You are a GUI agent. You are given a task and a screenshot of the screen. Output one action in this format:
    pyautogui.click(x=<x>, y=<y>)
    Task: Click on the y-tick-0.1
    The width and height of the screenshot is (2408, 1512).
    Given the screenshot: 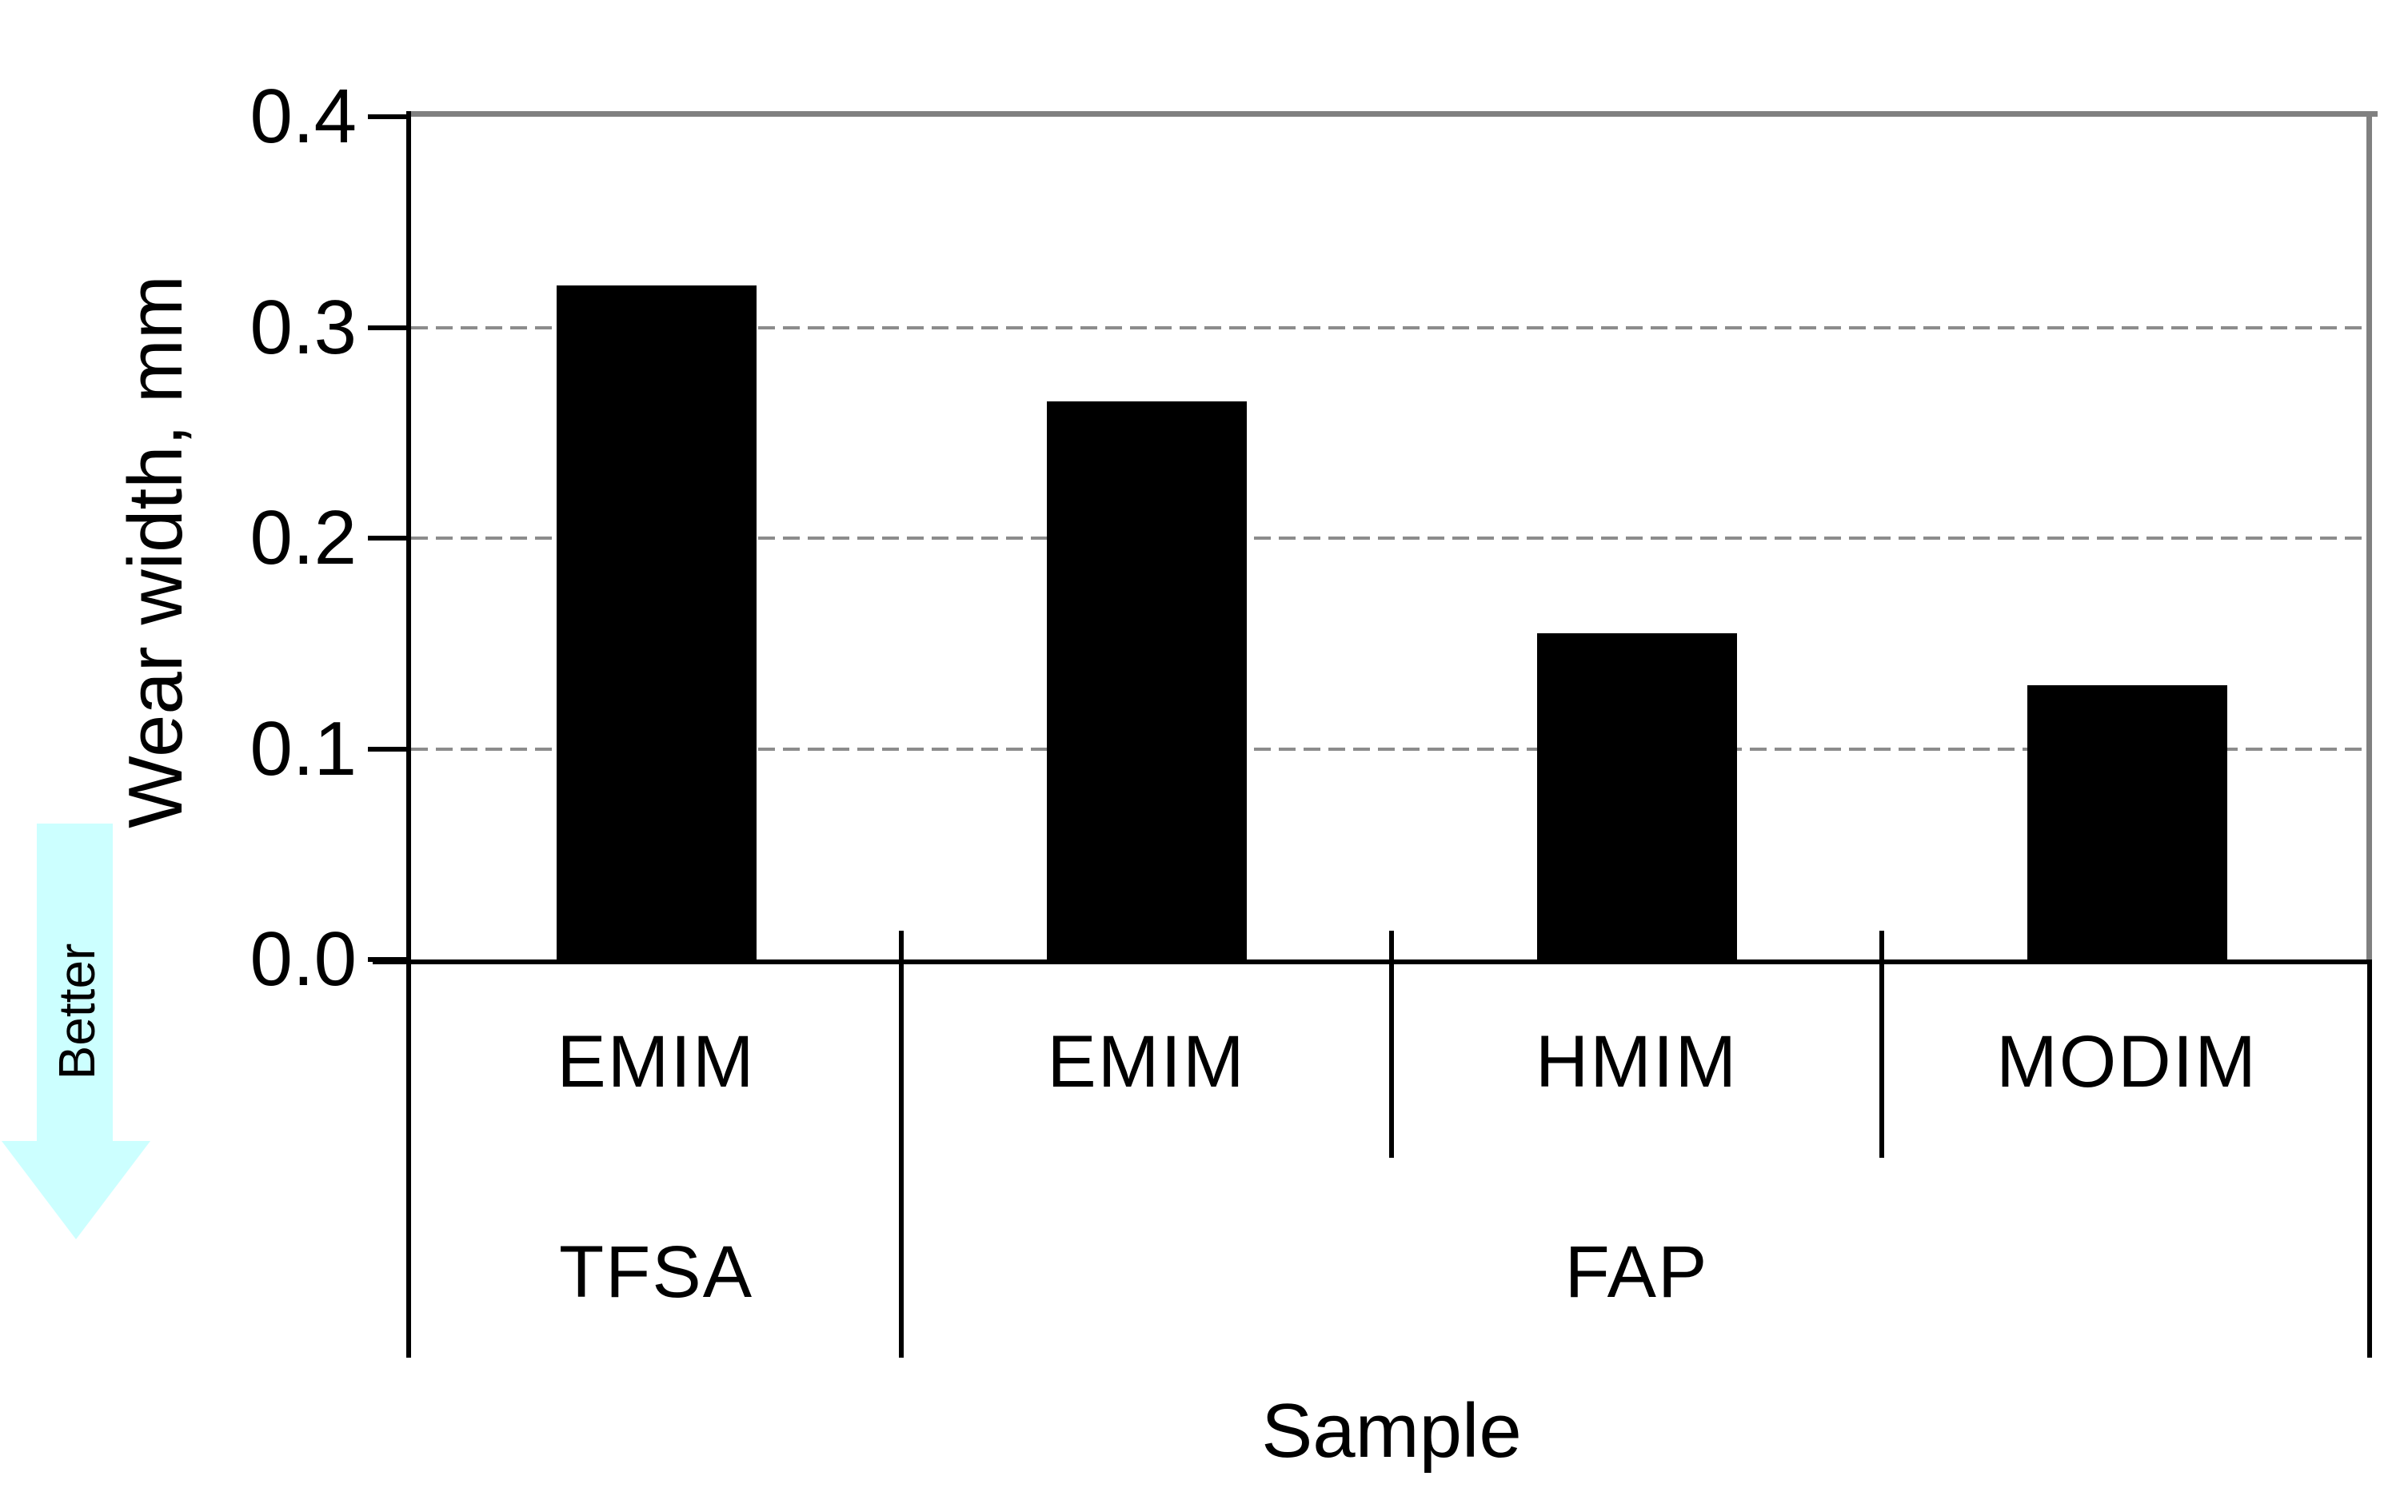 What is the action you would take?
    pyautogui.click(x=387, y=749)
    